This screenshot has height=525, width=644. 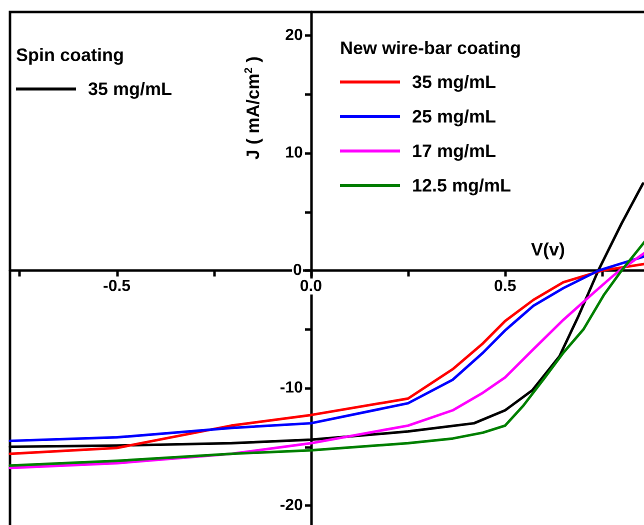 What do you see at coordinates (454, 151) in the screenshot?
I see `legend-label: 17 mg/mL` at bounding box center [454, 151].